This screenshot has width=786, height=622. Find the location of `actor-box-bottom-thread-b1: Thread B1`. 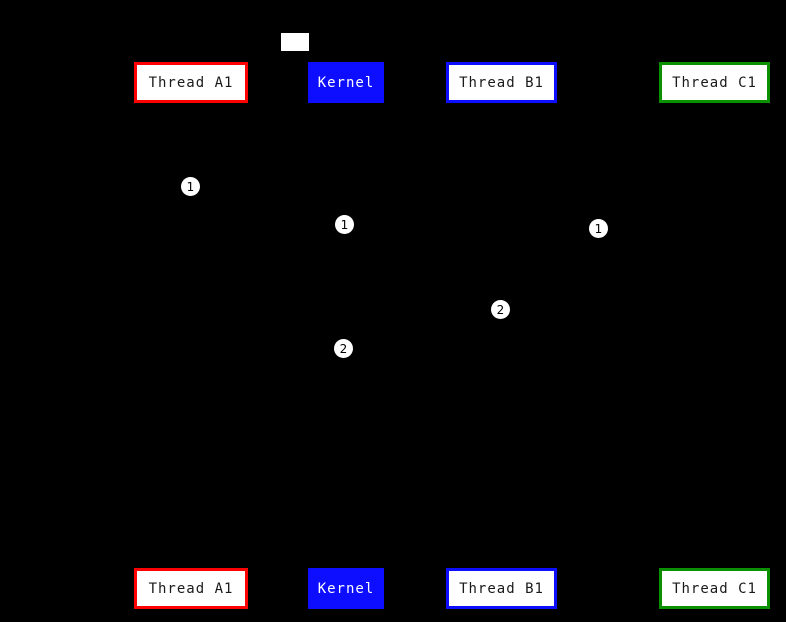

actor-box-bottom-thread-b1: Thread B1 is located at coordinates (501, 588).